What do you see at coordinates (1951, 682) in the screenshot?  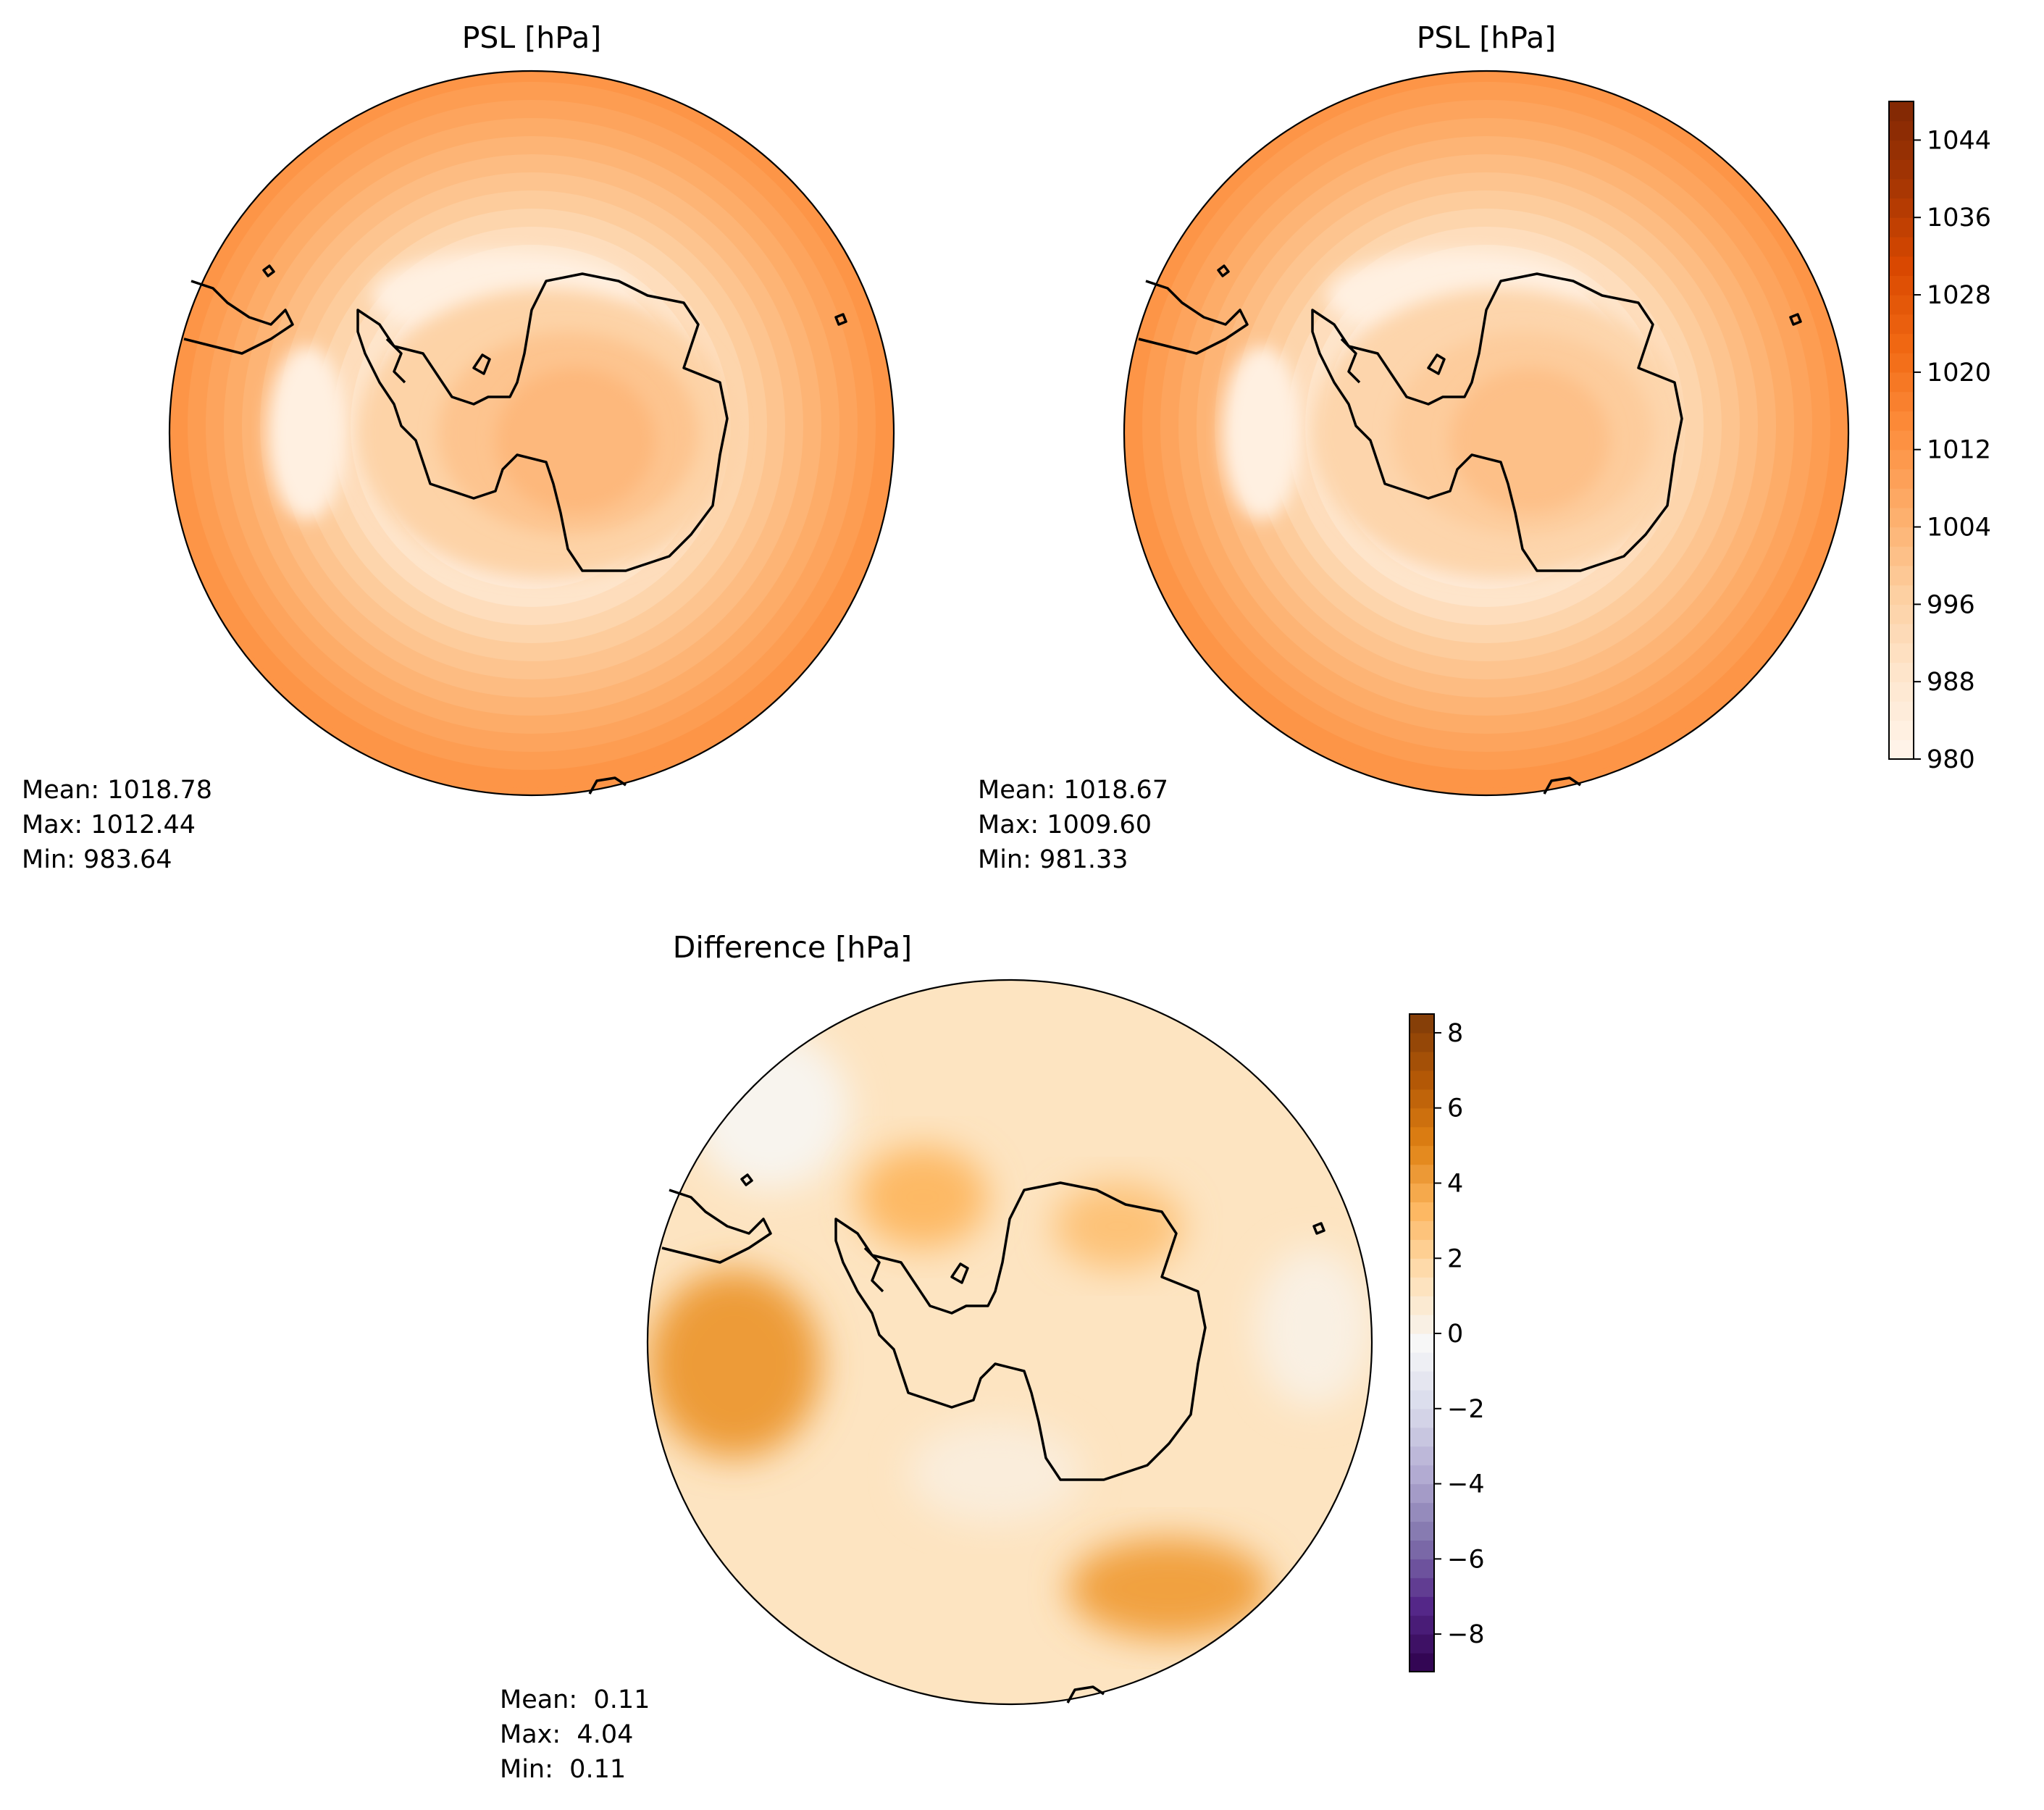 I see `colorbar-psl-tick-label: 988` at bounding box center [1951, 682].